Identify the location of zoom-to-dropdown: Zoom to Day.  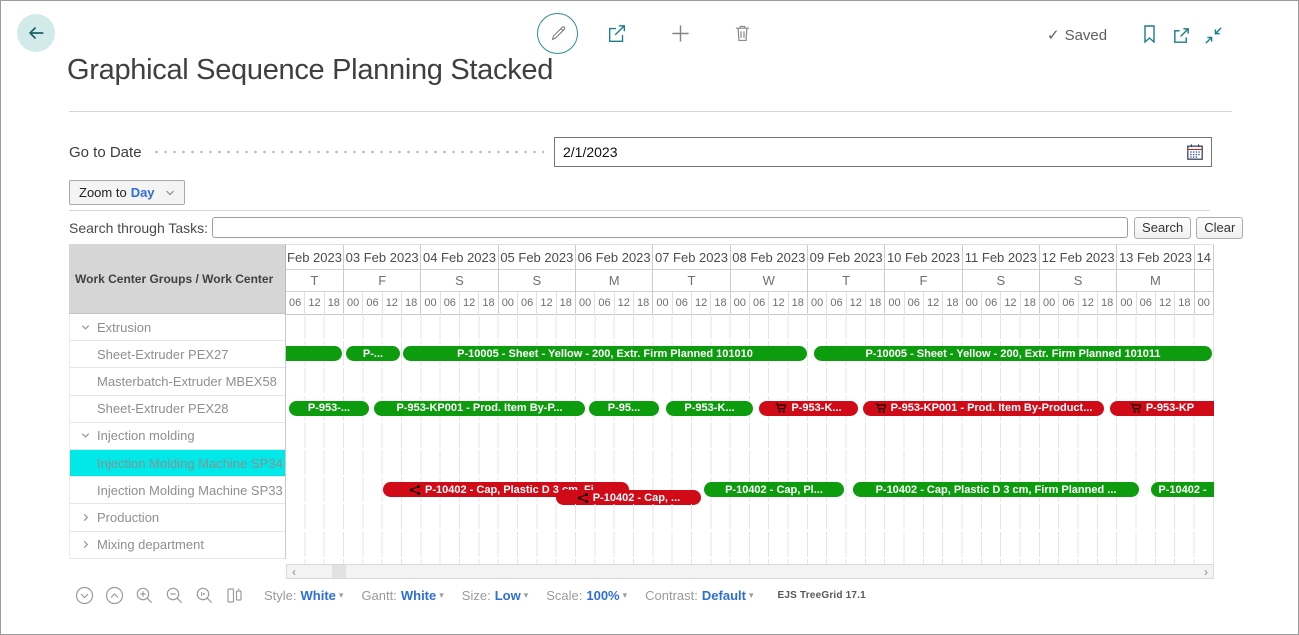
(127, 192).